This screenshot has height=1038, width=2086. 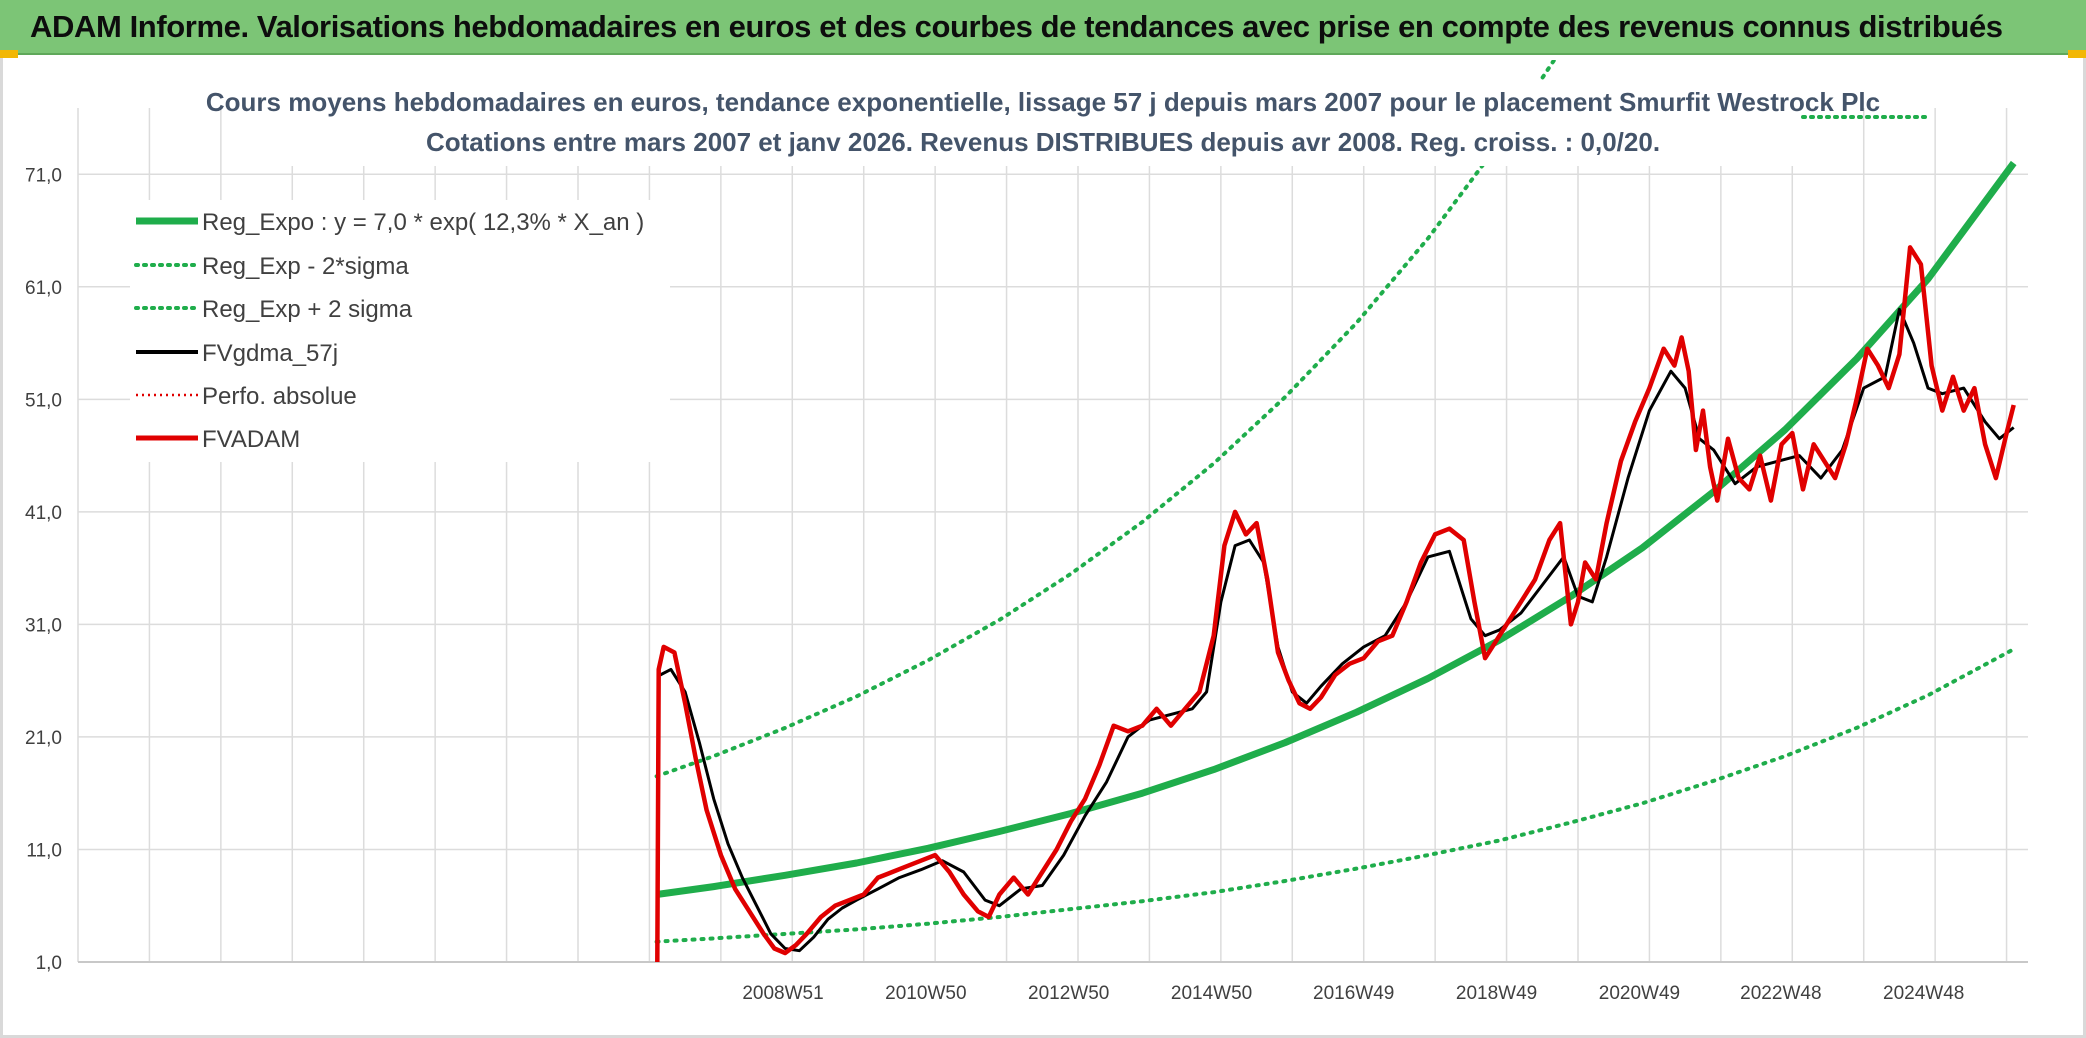 I want to click on corner-accent-left, so click(x=9, y=54).